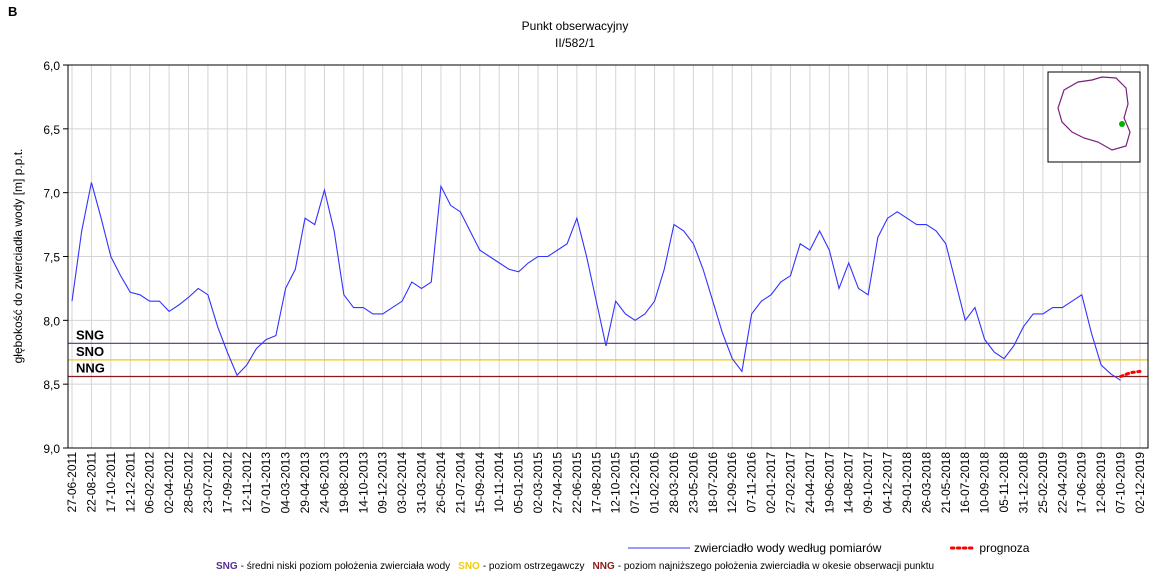 This screenshot has height=580, width=1150. Describe the element at coordinates (849, 483) in the screenshot. I see `x-tick-label: 14-08-2017` at that location.